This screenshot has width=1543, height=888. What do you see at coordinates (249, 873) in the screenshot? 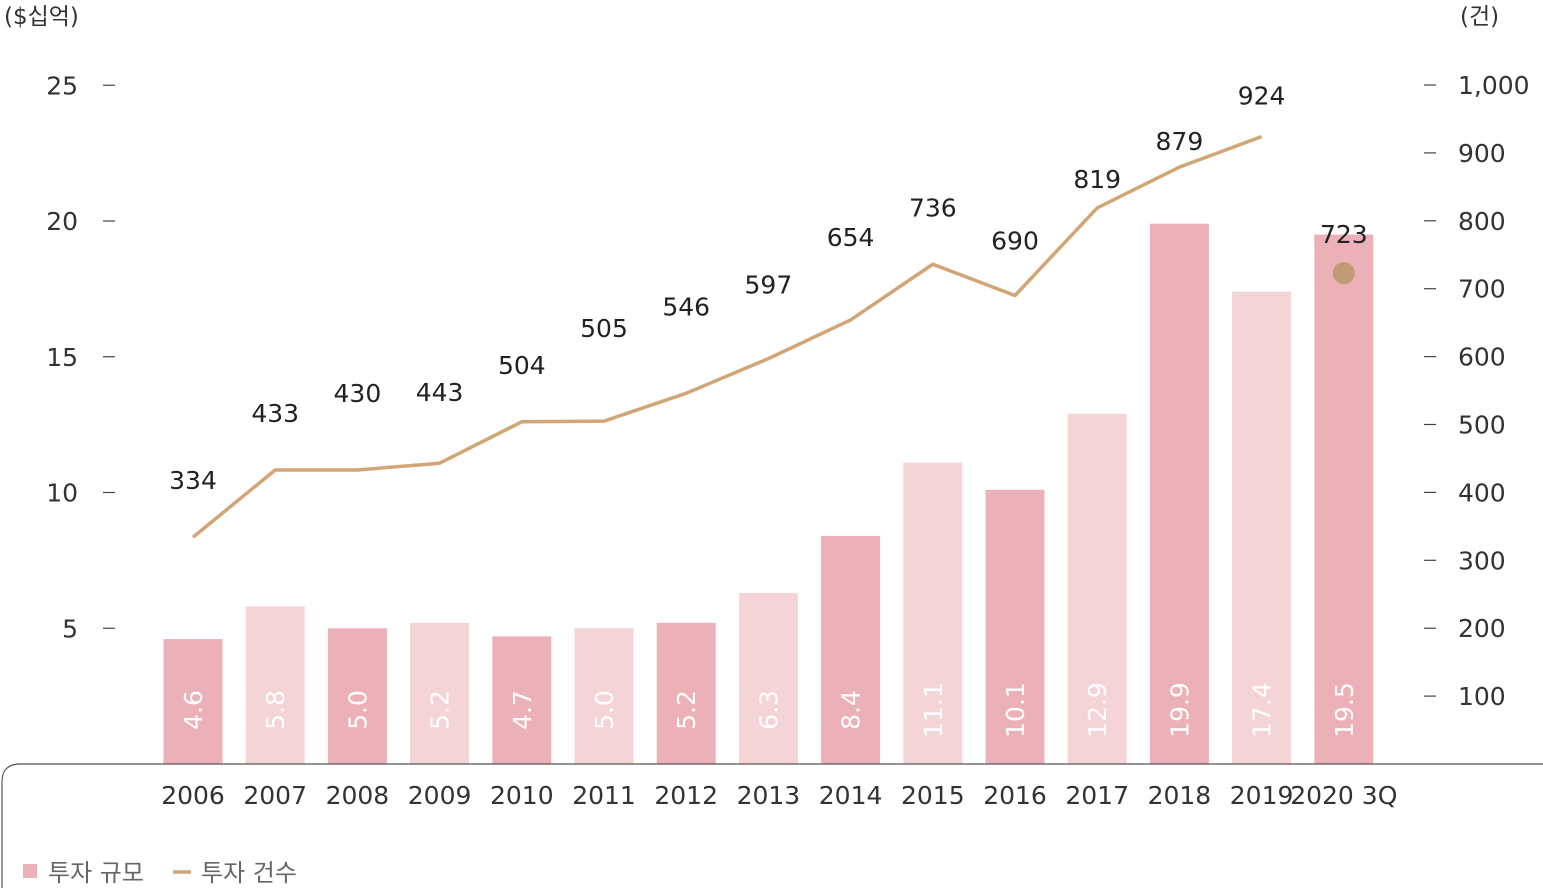
I see `legend-label-line: 투자 건수` at bounding box center [249, 873].